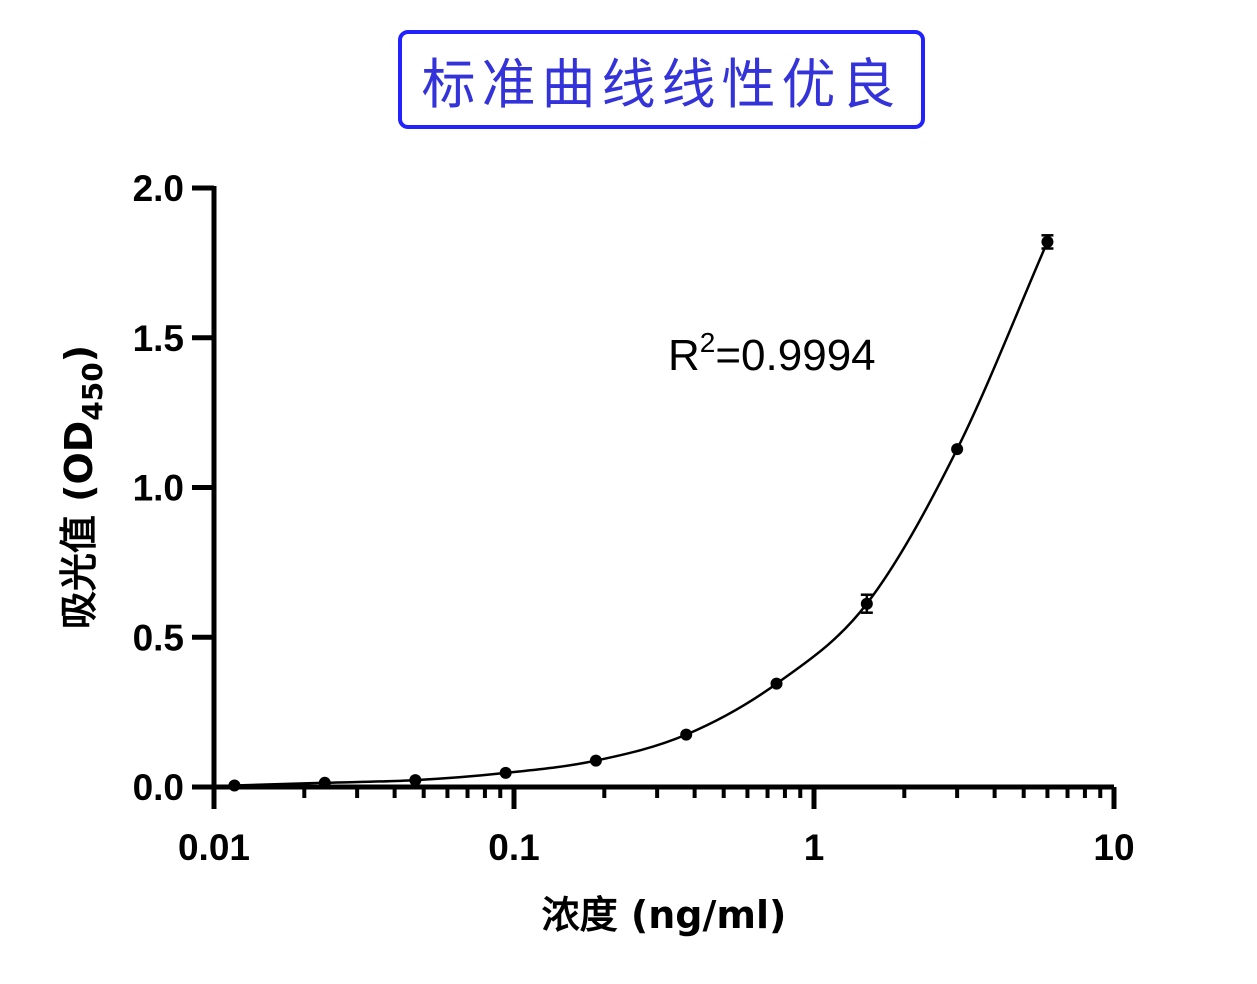  Describe the element at coordinates (79, 525) in the screenshot. I see `y-axis-title-main: 吸光值 (OD` at that location.